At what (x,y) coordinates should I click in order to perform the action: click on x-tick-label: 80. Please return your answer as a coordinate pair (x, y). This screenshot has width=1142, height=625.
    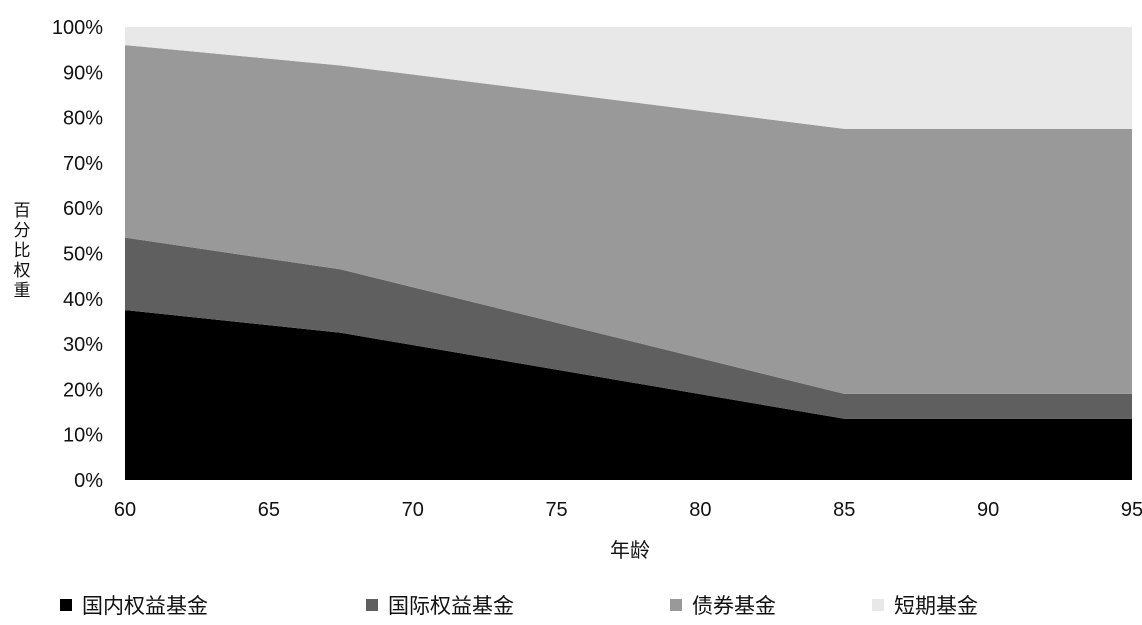
    Looking at the image, I should click on (700, 510).